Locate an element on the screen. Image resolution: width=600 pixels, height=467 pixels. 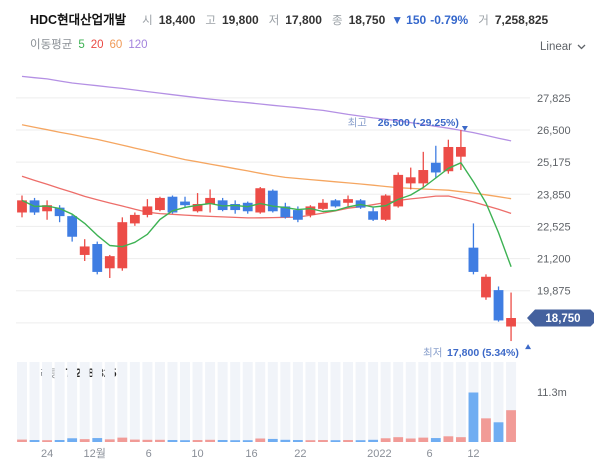
moving-average-legend: 이동평균 5 20 60 120 is located at coordinates (89, 44).